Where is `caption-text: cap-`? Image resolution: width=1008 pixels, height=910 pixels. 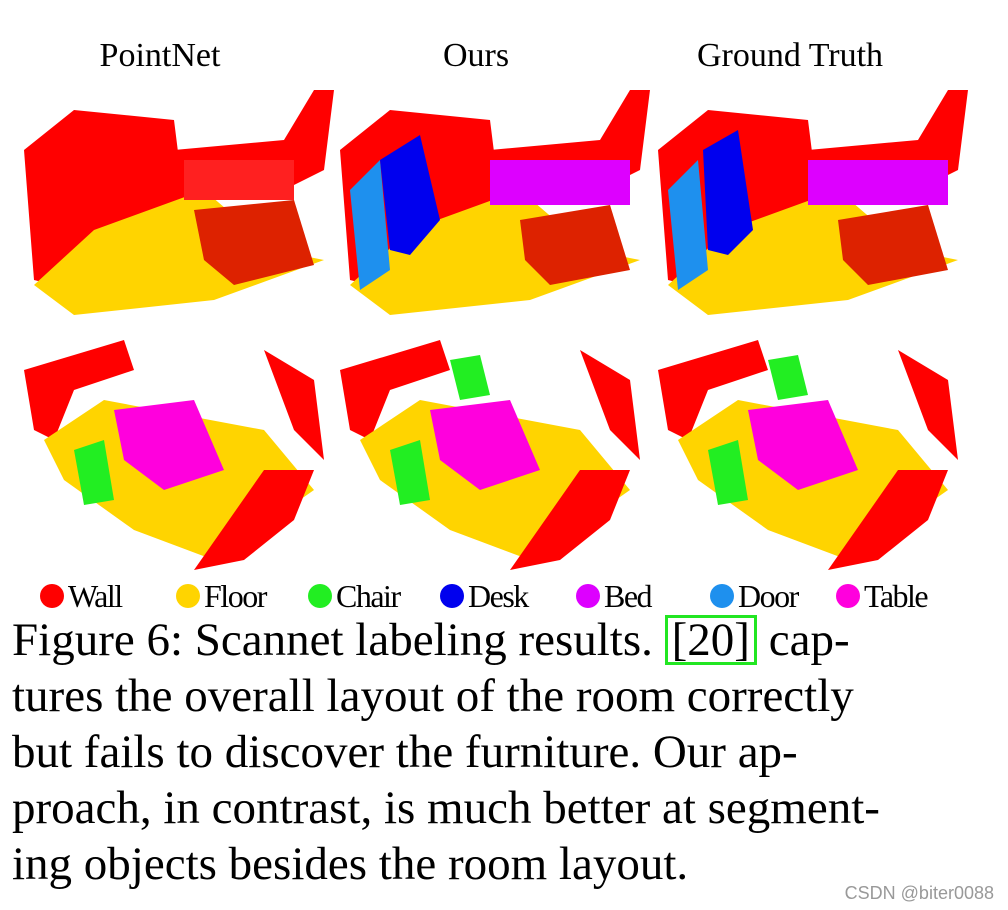
caption-text: cap- is located at coordinates (803, 640).